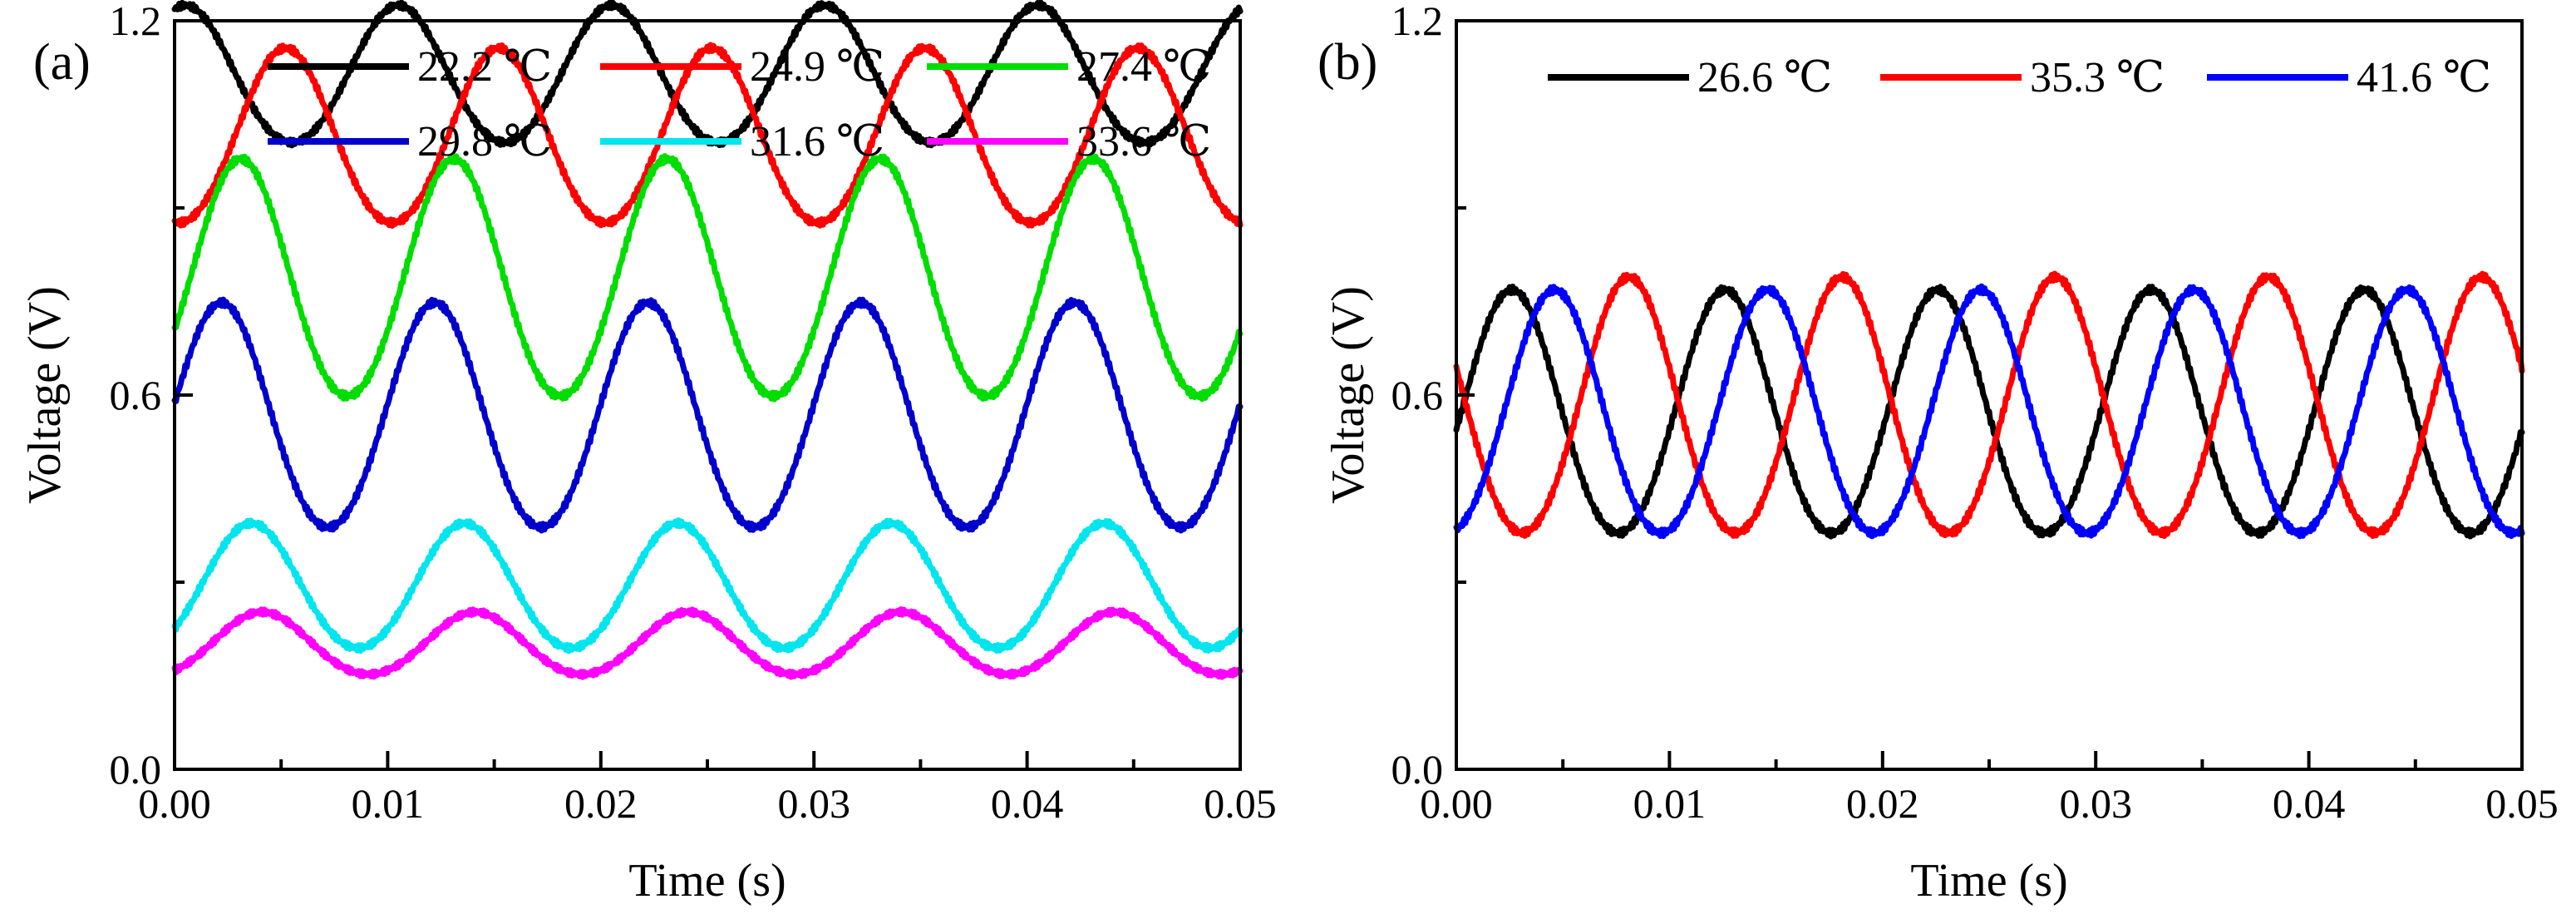 The image size is (2576, 919). What do you see at coordinates (1417, 395) in the screenshot?
I see `y-tick-label-b: 0.6` at bounding box center [1417, 395].